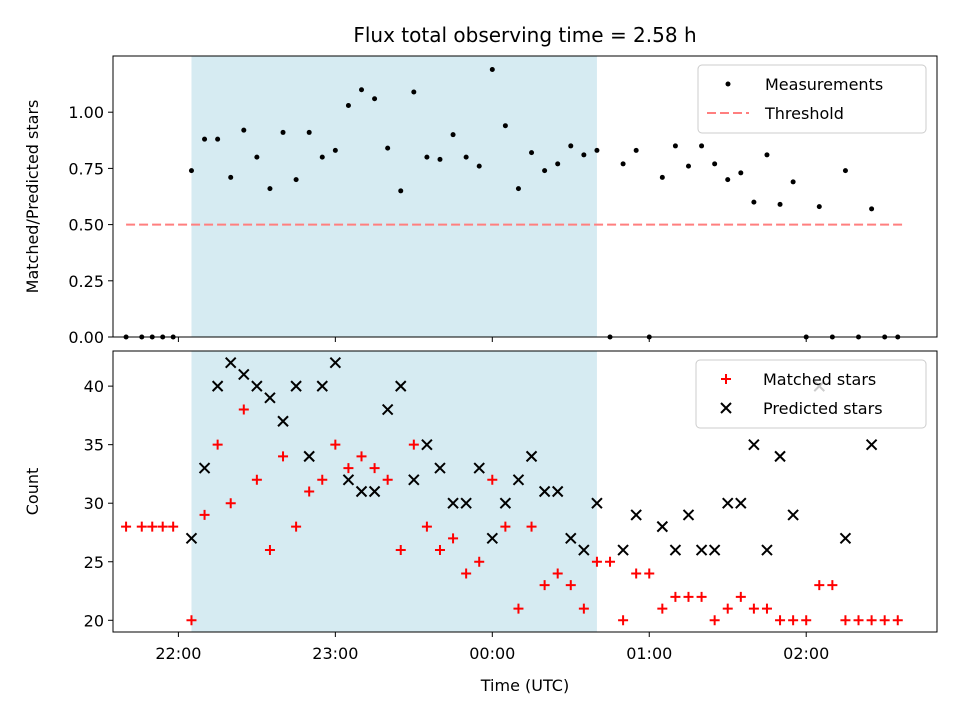 This screenshot has width=960, height=720. Describe the element at coordinates (94, 562) in the screenshot. I see `y-tick-label: 25` at that location.